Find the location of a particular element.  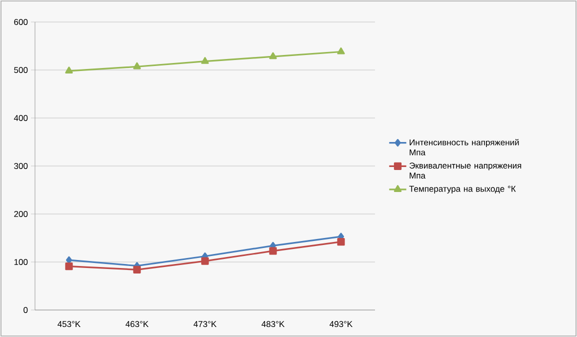

x-tick-label: 463°K is located at coordinates (137, 324).